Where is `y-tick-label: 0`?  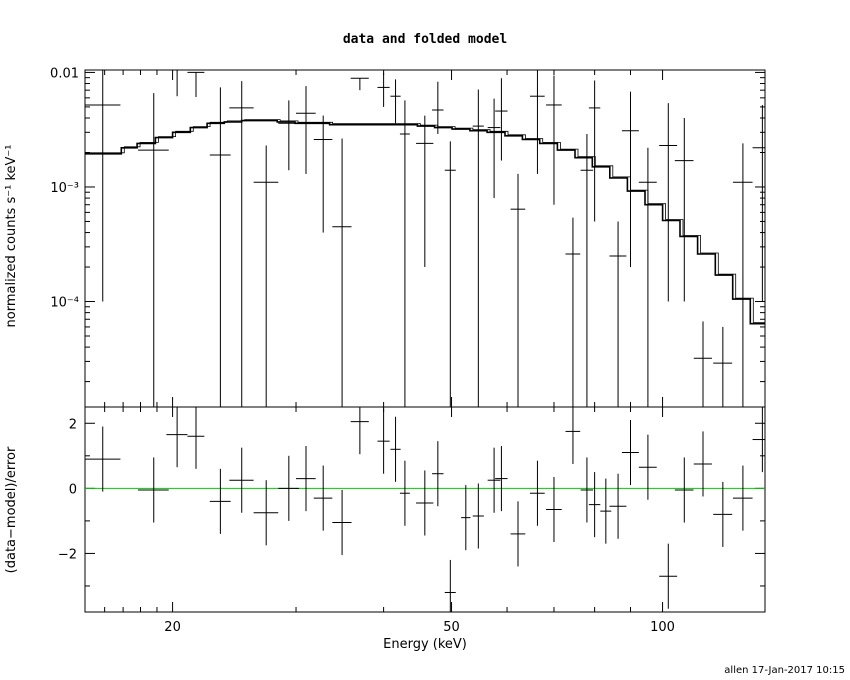 y-tick-label: 0 is located at coordinates (73, 489).